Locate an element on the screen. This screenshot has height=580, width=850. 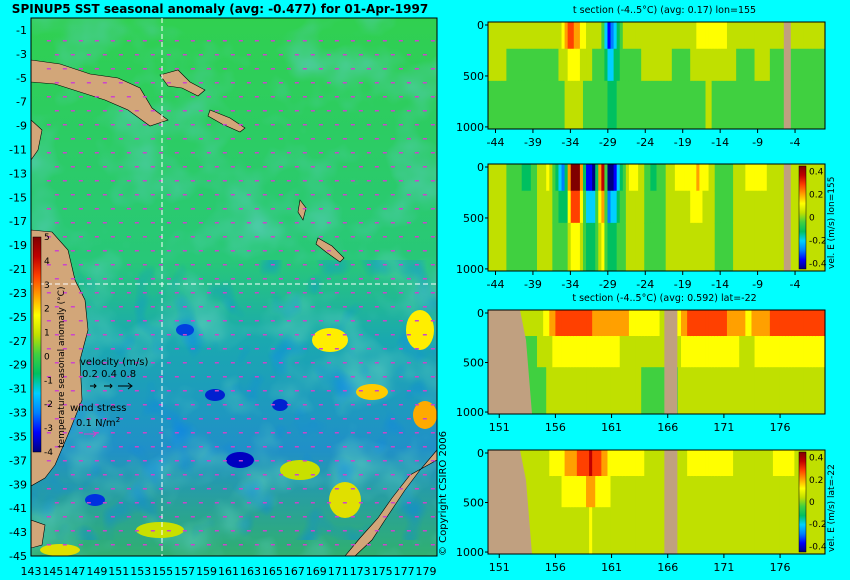
land-mask is located at coordinates (787, 75).